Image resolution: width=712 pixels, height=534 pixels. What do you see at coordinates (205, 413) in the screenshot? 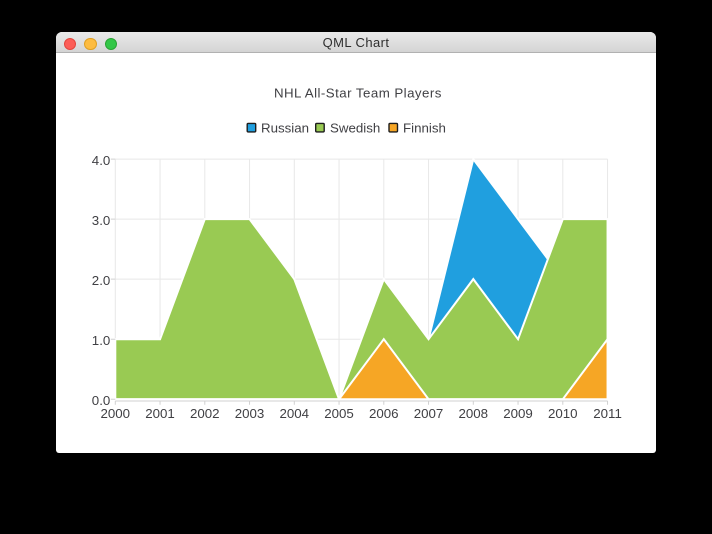
I see `svg-text: 2002` at bounding box center [205, 413].